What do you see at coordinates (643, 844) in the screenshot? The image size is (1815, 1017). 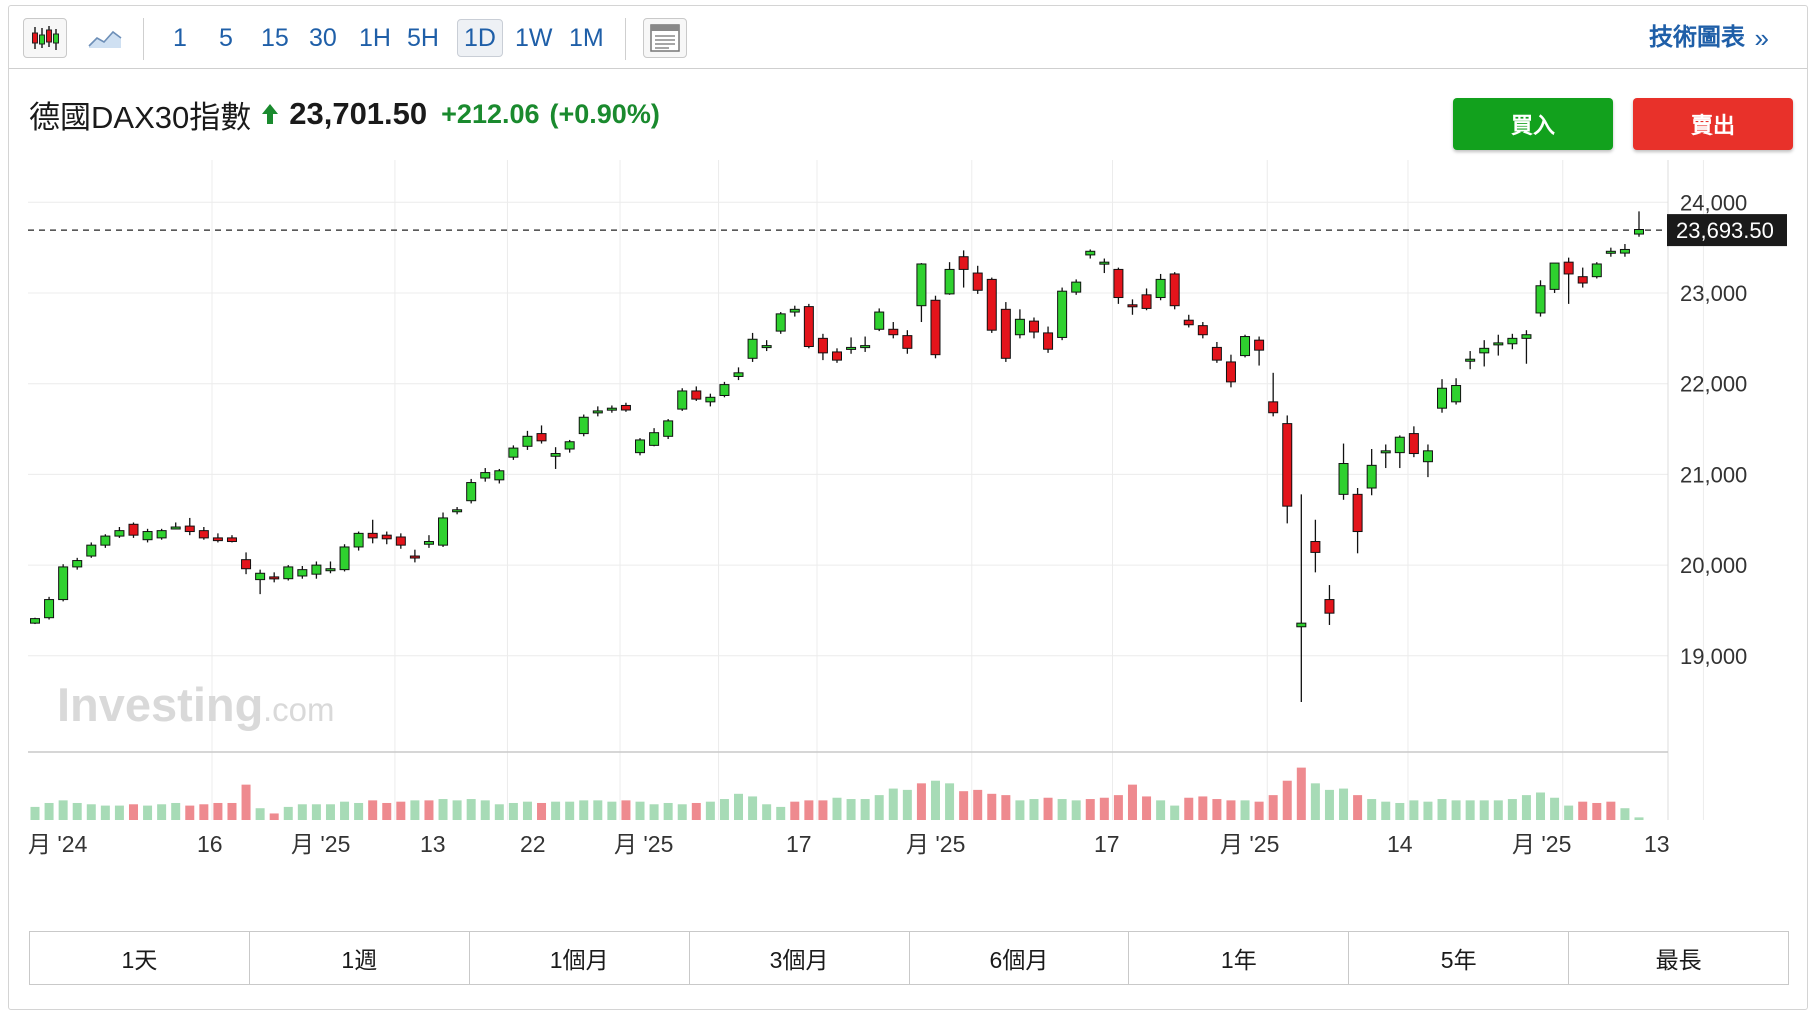 I see `x-tick-label: 月 '25` at bounding box center [643, 844].